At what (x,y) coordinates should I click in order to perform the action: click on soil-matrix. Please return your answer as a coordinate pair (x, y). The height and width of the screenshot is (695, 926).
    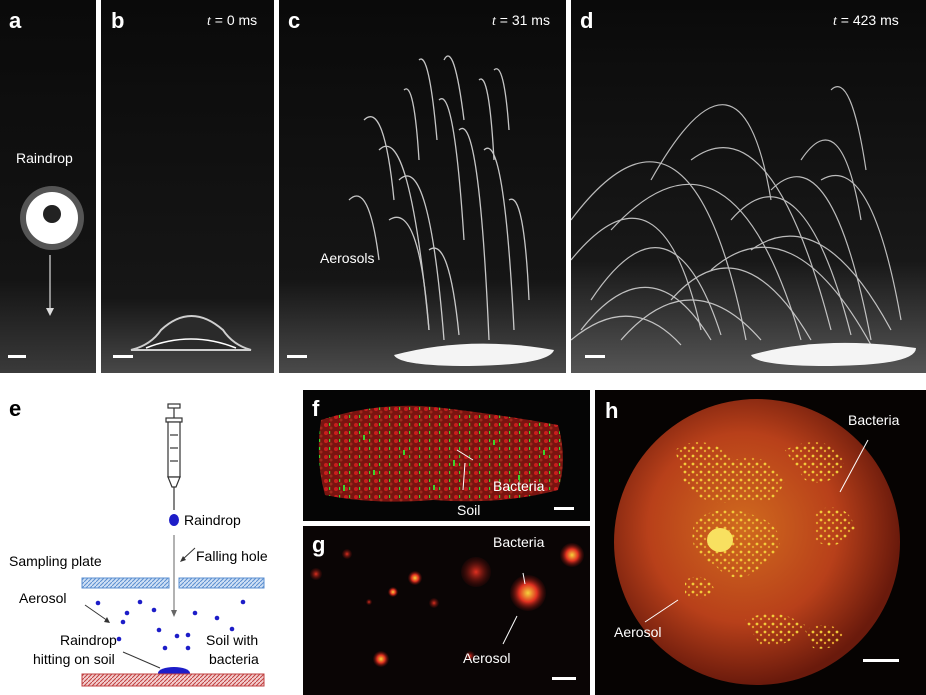
    Looking at the image, I should click on (440, 453).